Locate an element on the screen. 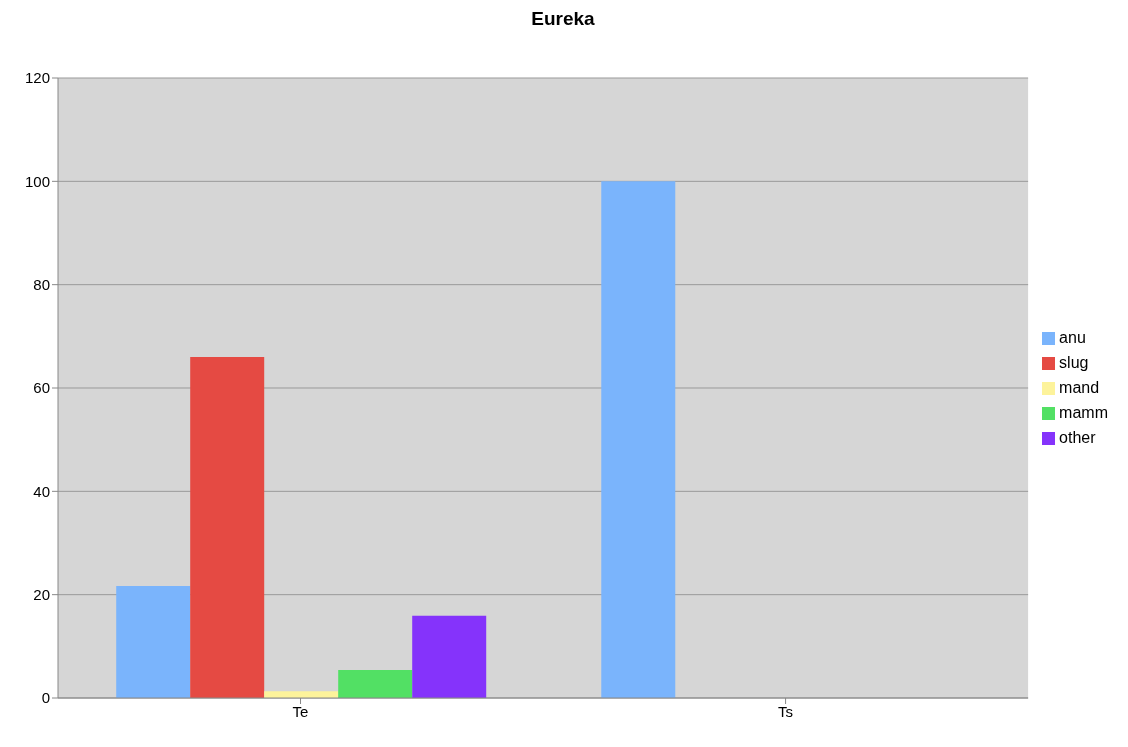 This screenshot has width=1128, height=747. legend-label: slug is located at coordinates (1074, 363).